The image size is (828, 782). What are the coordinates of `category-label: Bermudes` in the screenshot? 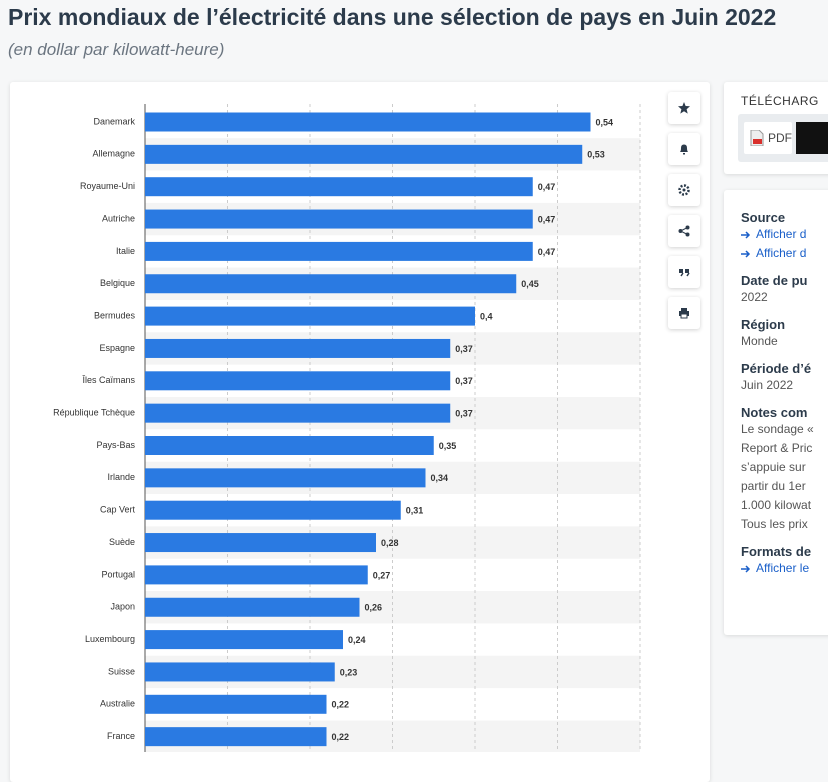 It's located at (115, 315).